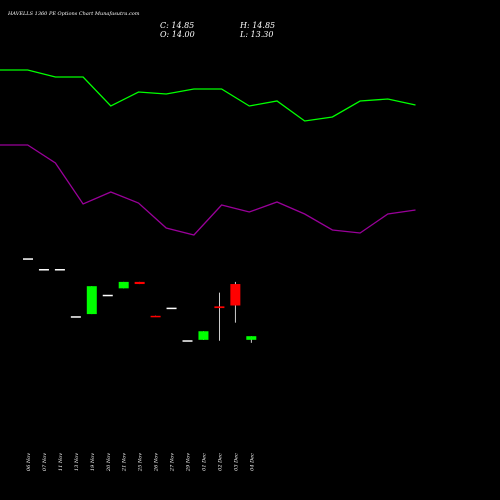 Image resolution: width=500 pixels, height=500 pixels. I want to click on x-tick-label: 20 Nov, so click(109, 462).